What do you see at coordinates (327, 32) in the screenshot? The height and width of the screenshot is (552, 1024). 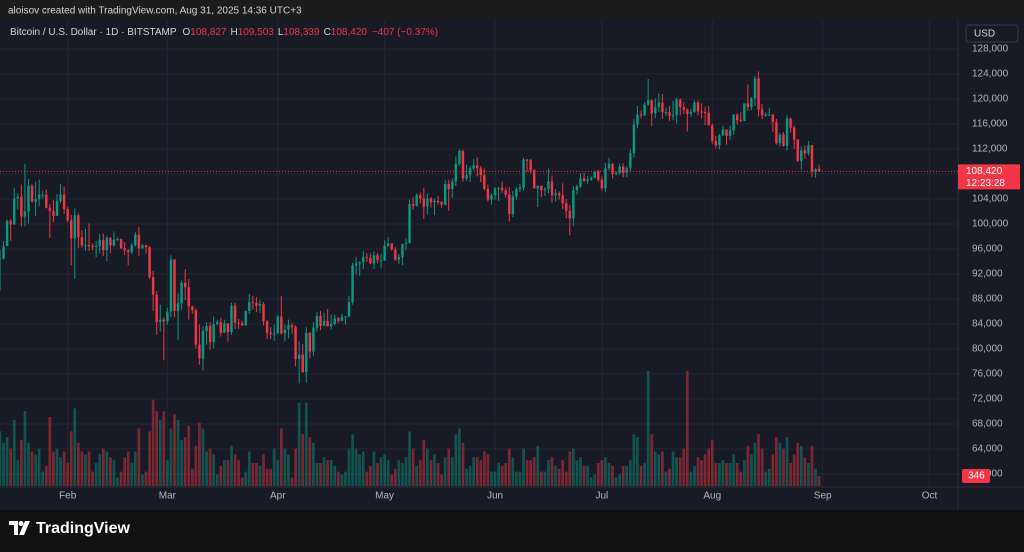 I see `legend-key: C` at bounding box center [327, 32].